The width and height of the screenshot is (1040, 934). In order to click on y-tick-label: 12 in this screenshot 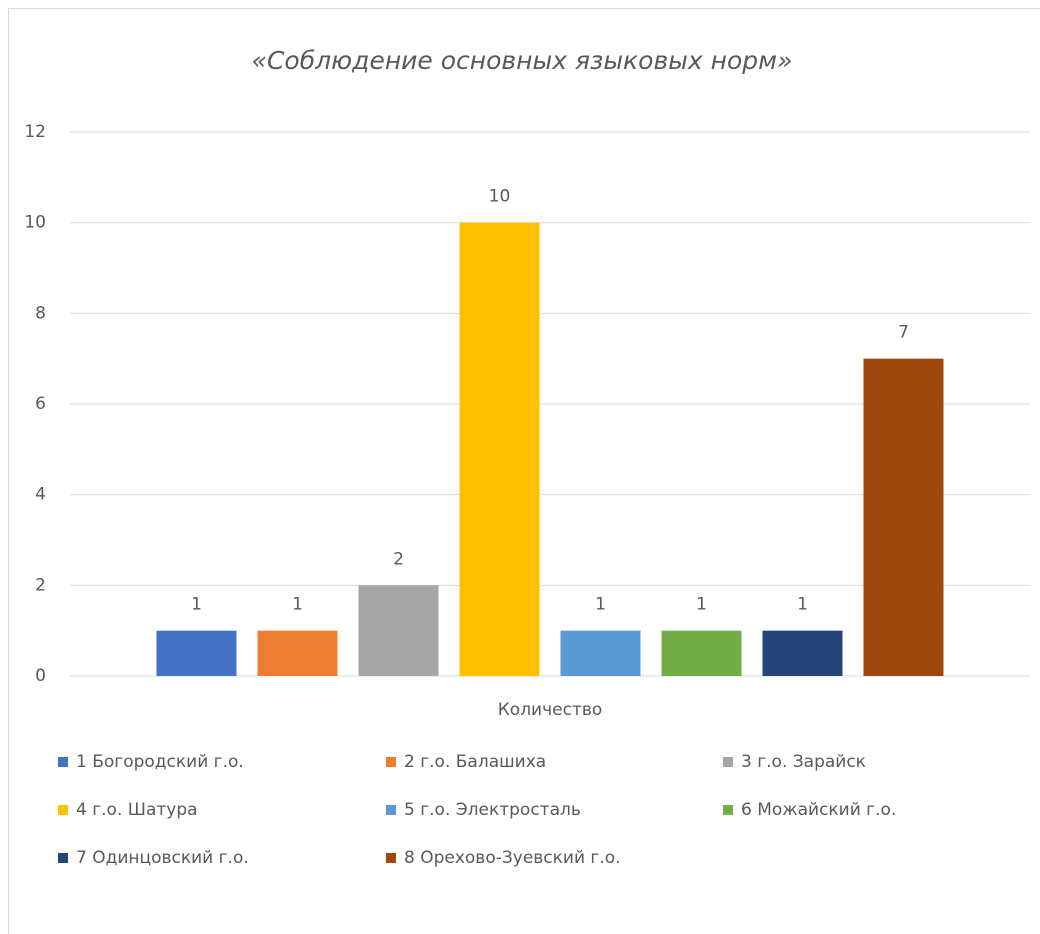, I will do `click(35, 132)`.